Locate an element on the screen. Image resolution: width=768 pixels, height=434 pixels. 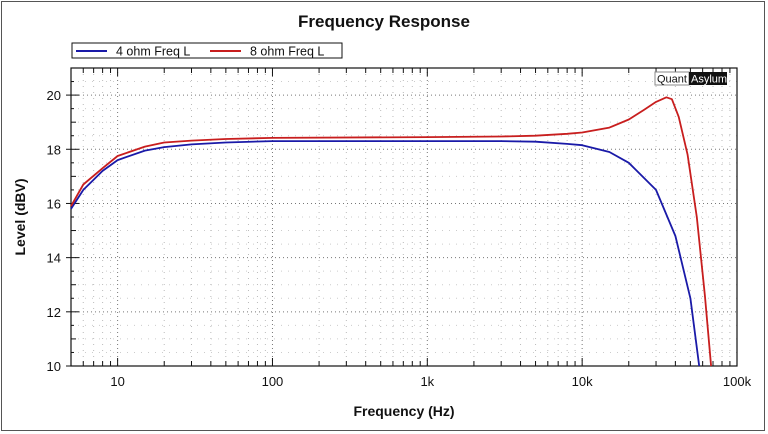
x-axis-label: Frequency (Hz) is located at coordinates (403, 411).